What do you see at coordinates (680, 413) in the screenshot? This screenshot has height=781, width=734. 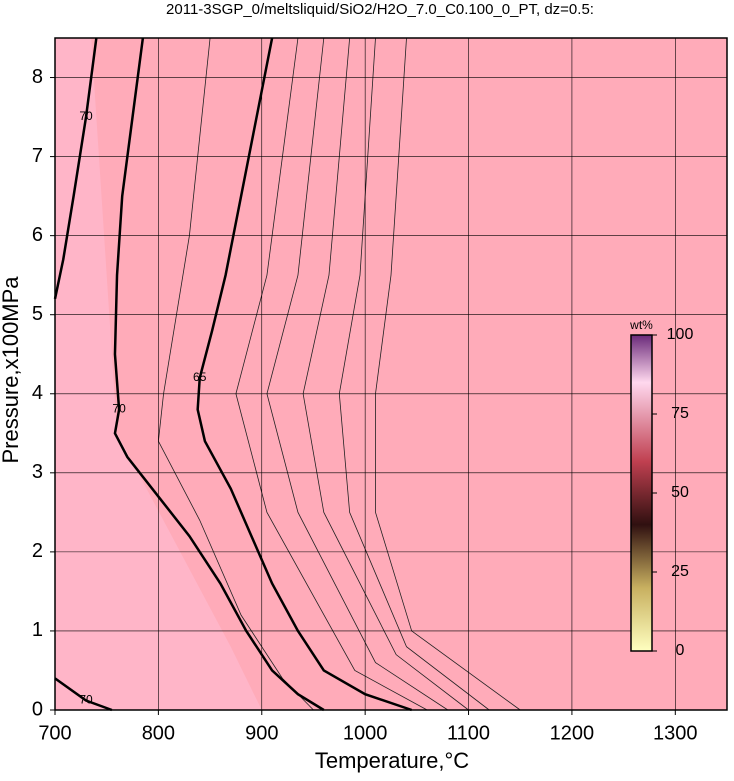 I see `colorbar-tick-label: 75` at bounding box center [680, 413].